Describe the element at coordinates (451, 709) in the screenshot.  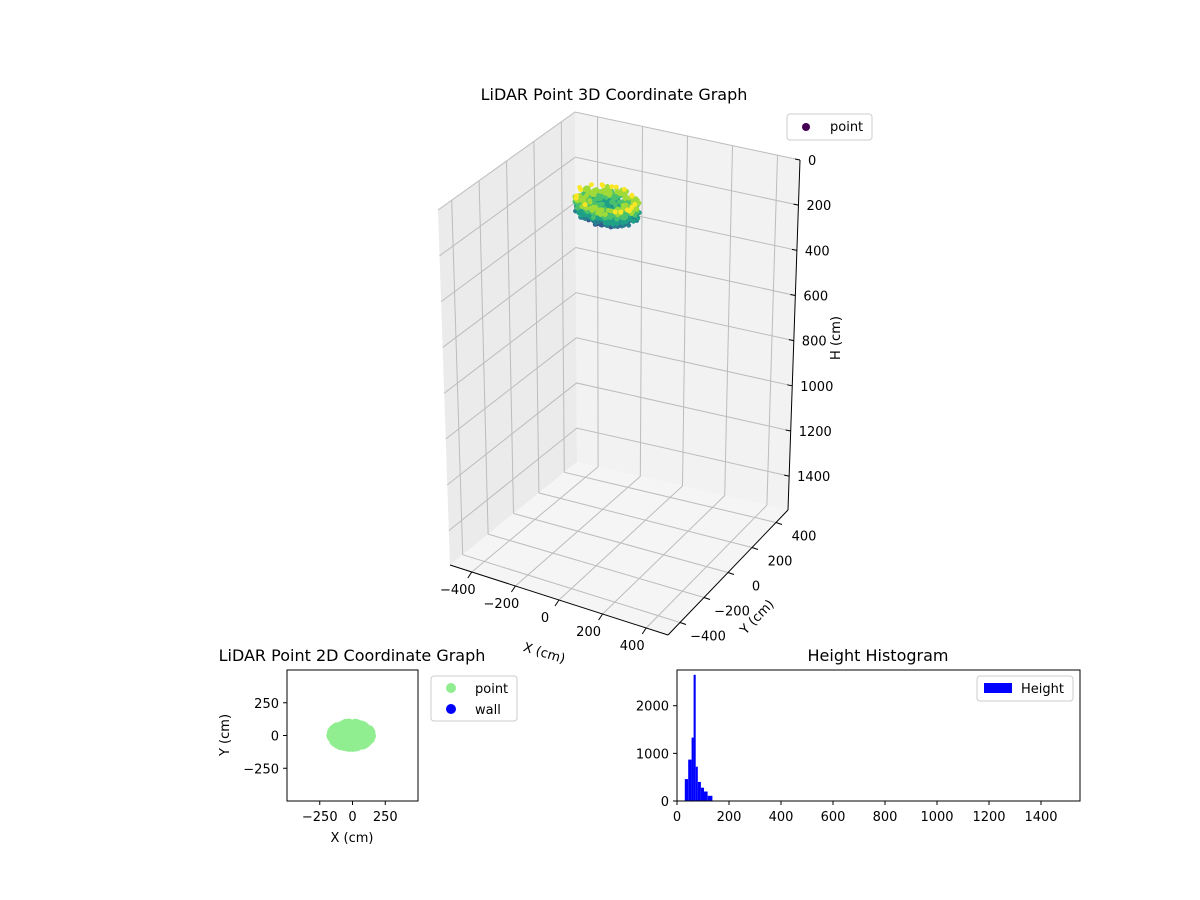
I see `legend-marker-wall-2d` at that location.